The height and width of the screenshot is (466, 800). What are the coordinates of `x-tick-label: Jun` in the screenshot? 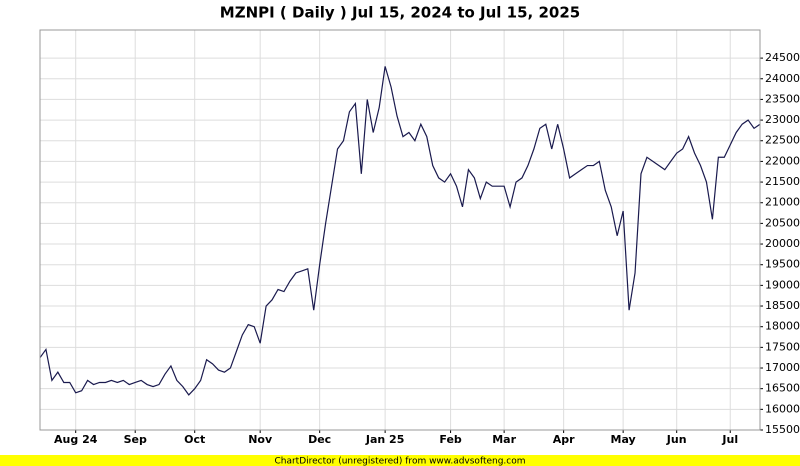 It's located at (676, 439).